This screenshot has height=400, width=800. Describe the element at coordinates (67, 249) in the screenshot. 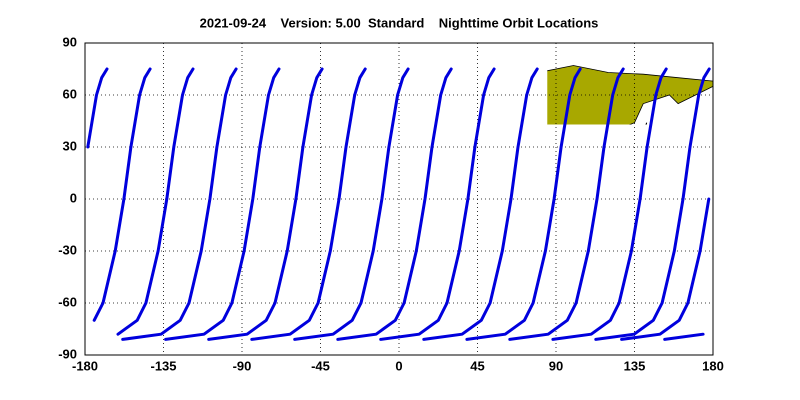

I see `y-tick-label: -30` at that location.